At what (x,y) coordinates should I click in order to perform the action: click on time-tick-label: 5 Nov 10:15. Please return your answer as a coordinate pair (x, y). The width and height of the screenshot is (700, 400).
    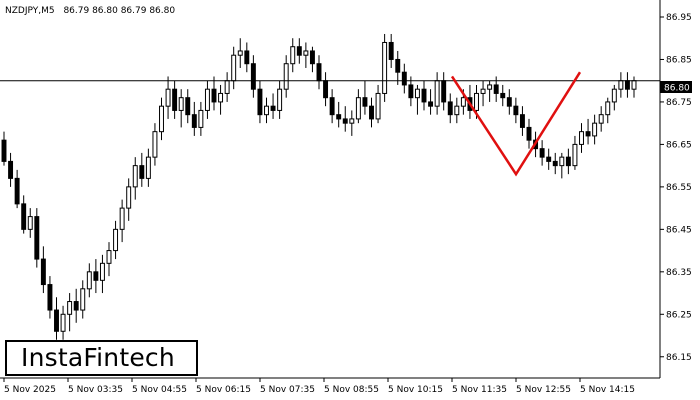
    Looking at the image, I should click on (415, 390).